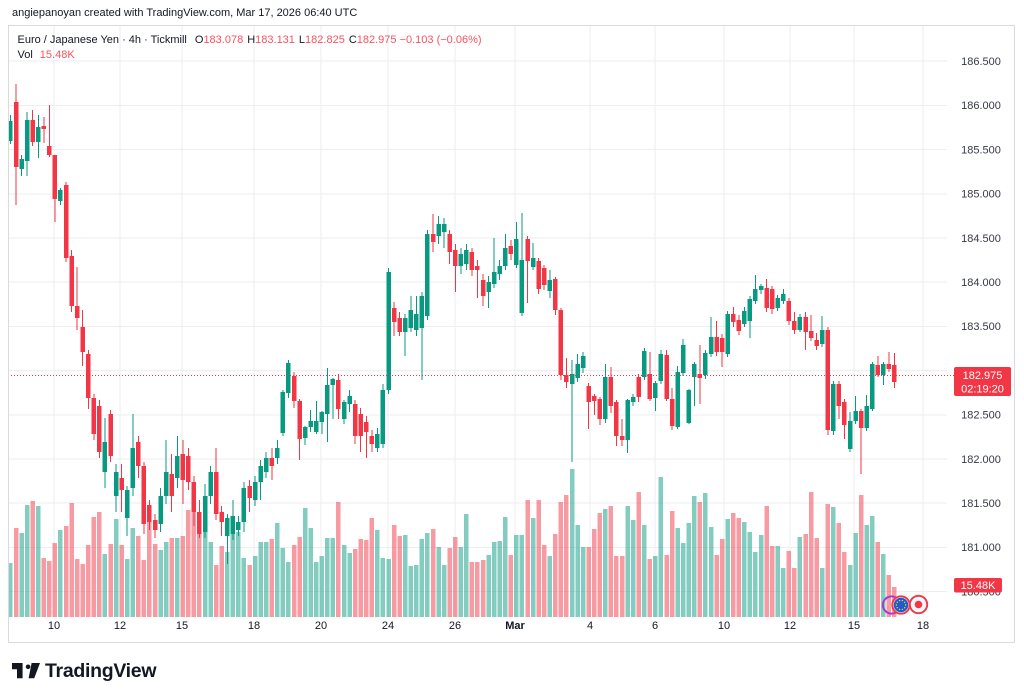 Image resolution: width=1024 pixels, height=699 pixels. I want to click on svg-text: 182.000, so click(981, 460).